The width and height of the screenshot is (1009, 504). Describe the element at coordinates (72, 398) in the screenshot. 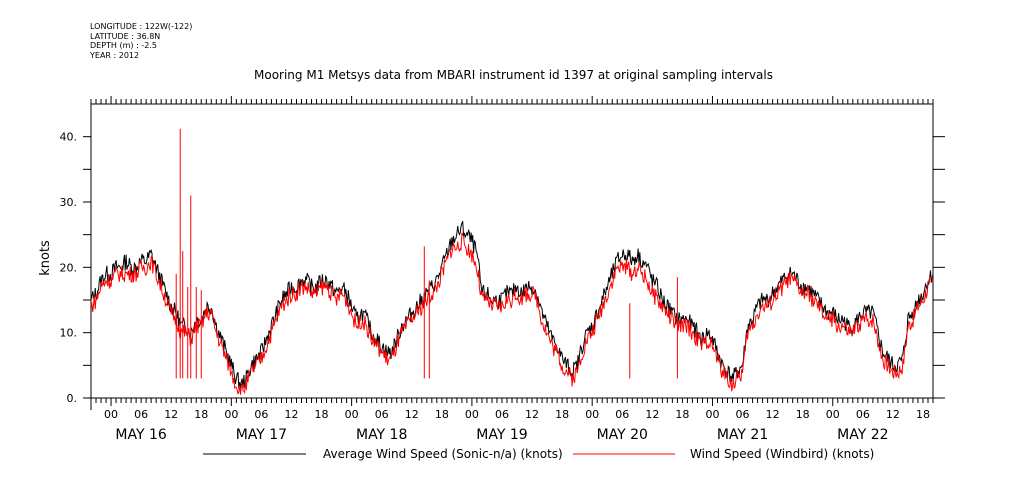

I see `y-tick-label: 0.` at that location.